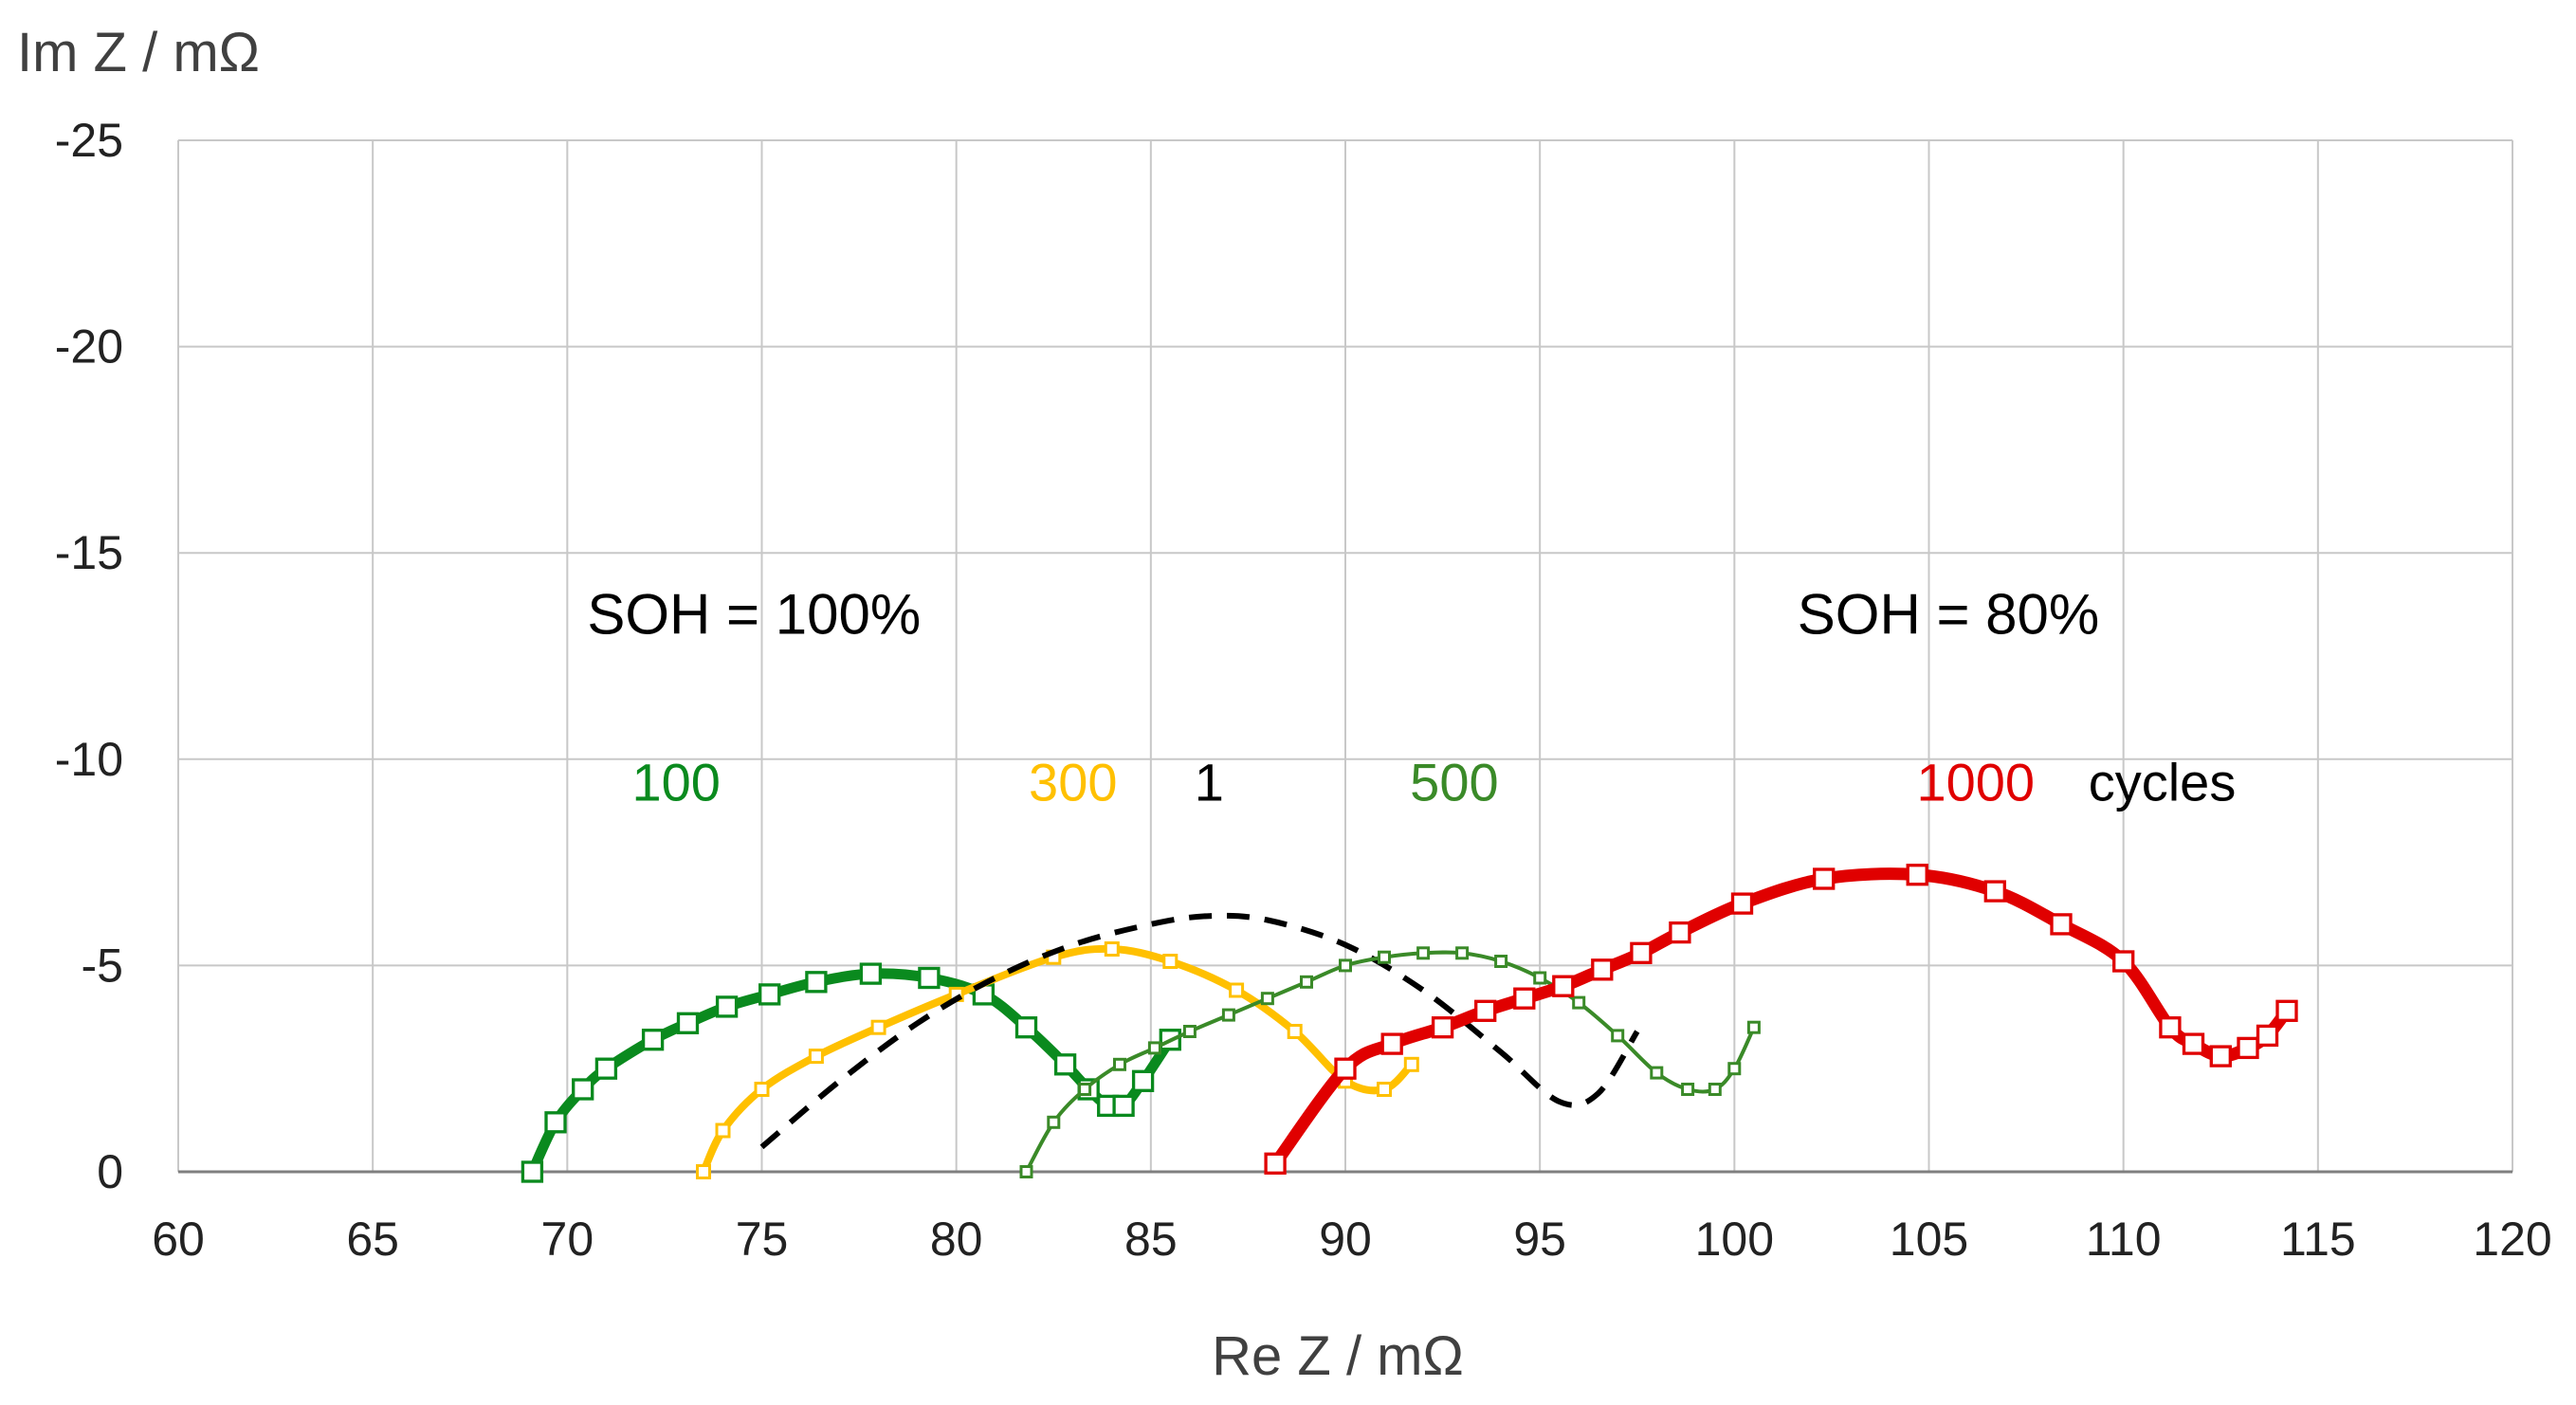 This screenshot has width=2576, height=1405. I want to click on y-axis-title: Im Z / mΩ, so click(138, 52).